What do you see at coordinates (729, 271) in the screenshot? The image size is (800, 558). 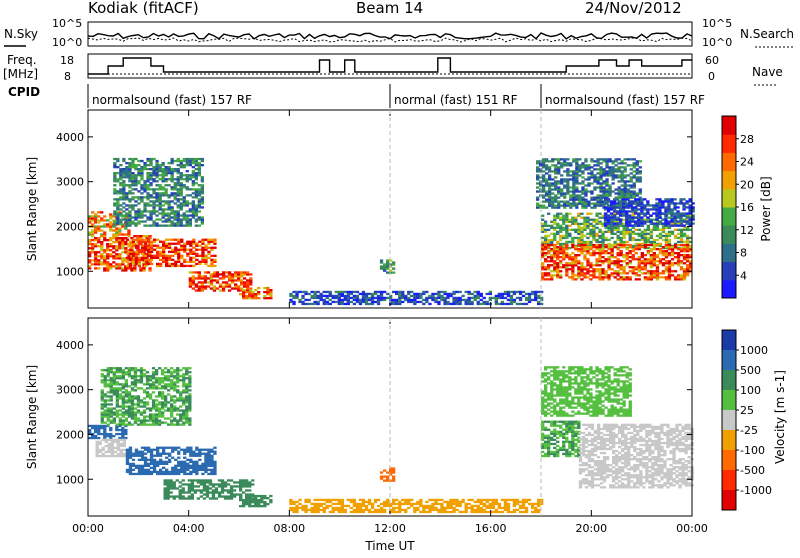 I see `colorbar-swatch` at bounding box center [729, 271].